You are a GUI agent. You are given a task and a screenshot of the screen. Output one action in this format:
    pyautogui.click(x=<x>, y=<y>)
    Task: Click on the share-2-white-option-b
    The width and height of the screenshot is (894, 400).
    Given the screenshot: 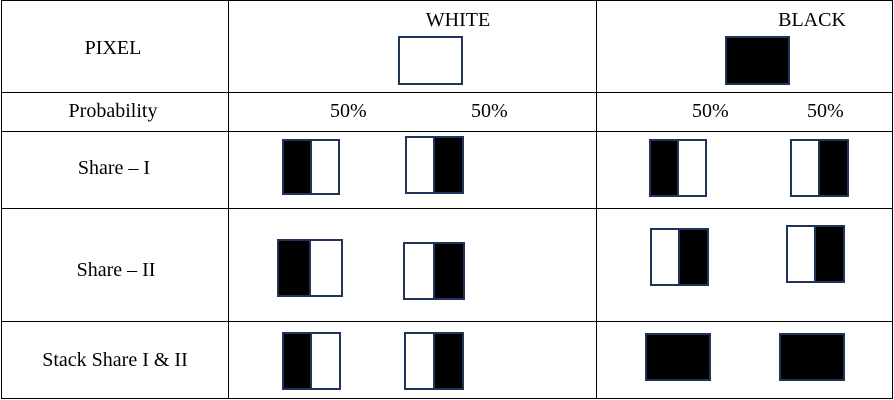 What is the action you would take?
    pyautogui.click(x=434, y=271)
    